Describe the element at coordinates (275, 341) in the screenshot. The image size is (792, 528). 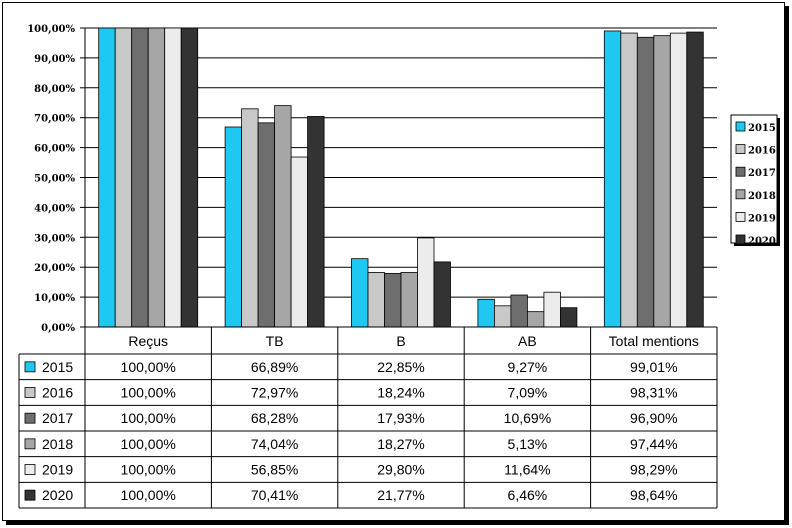
I see `x-tick-label: TB` at that location.